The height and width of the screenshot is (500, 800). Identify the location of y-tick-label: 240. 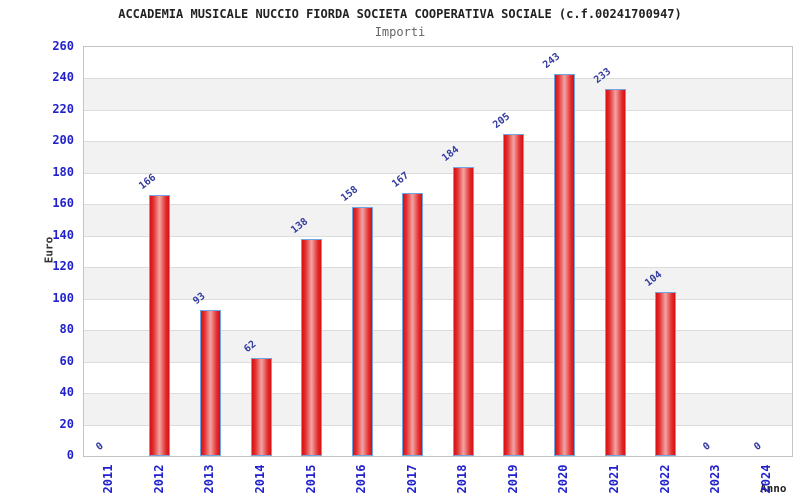
(63, 77).